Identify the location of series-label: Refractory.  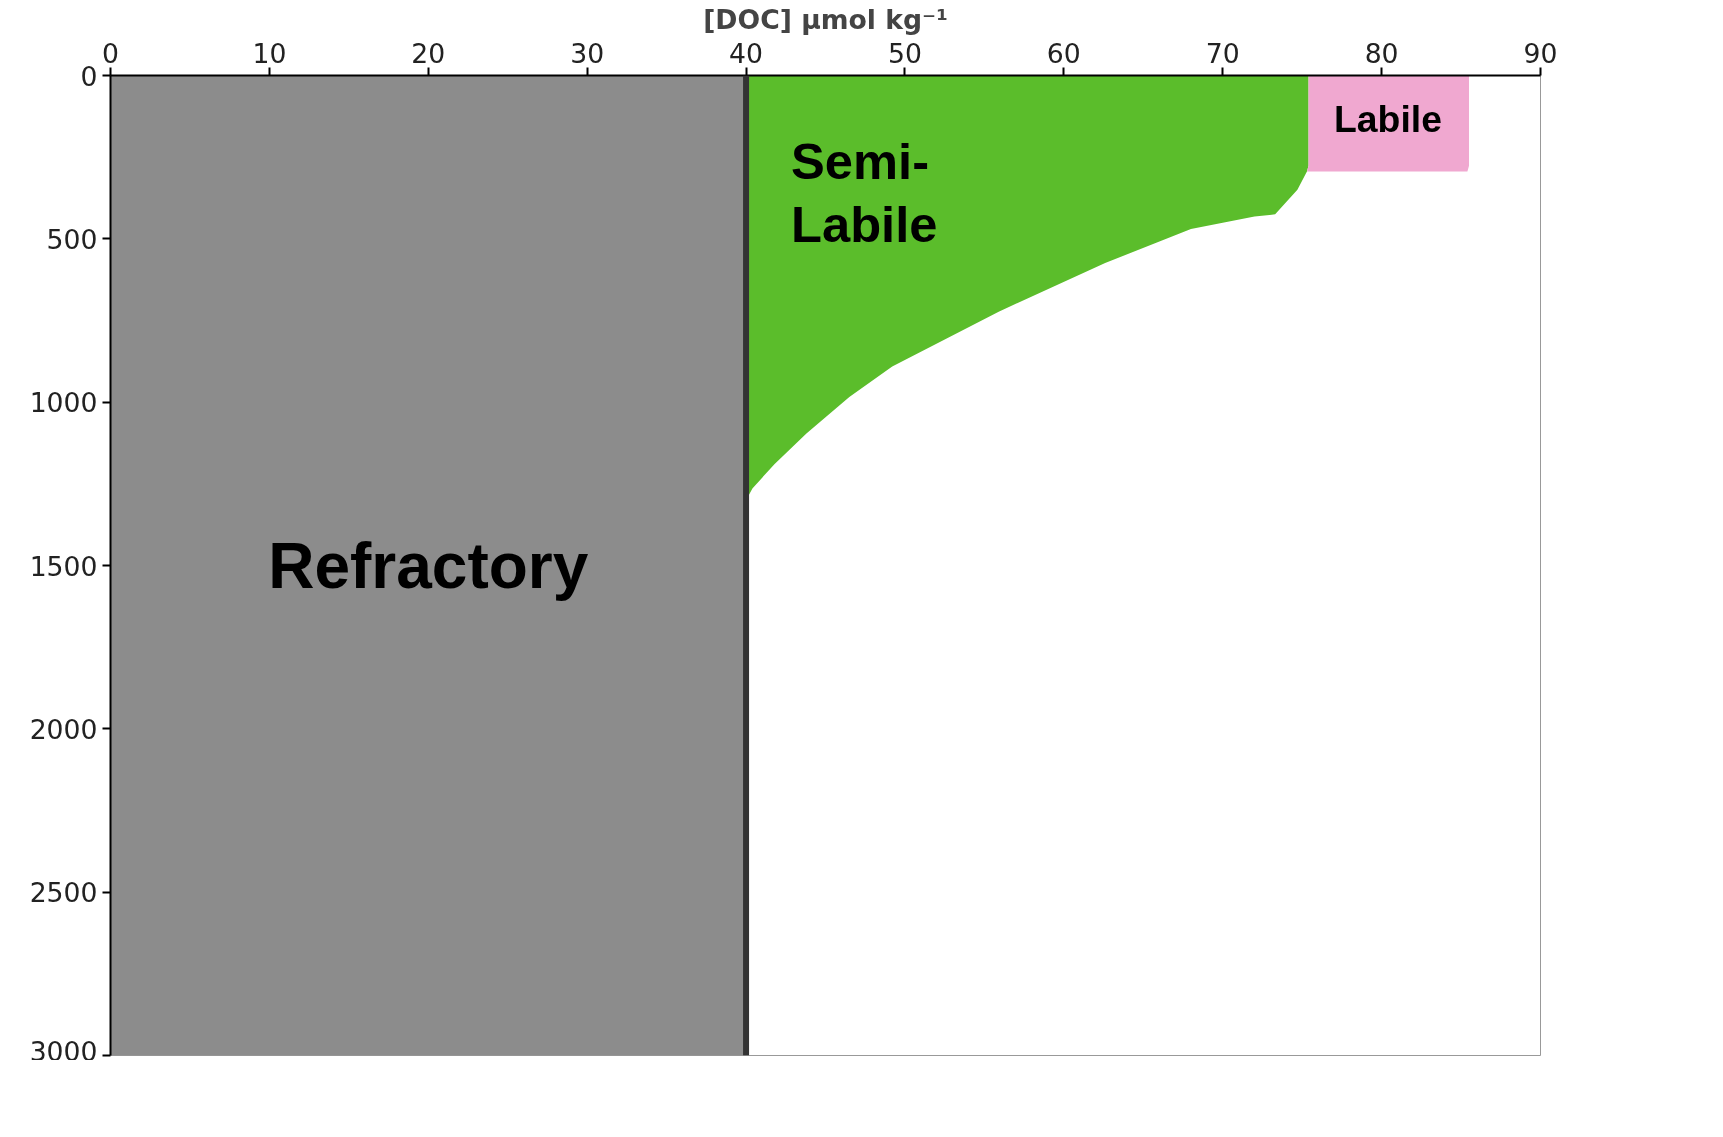
(428, 565).